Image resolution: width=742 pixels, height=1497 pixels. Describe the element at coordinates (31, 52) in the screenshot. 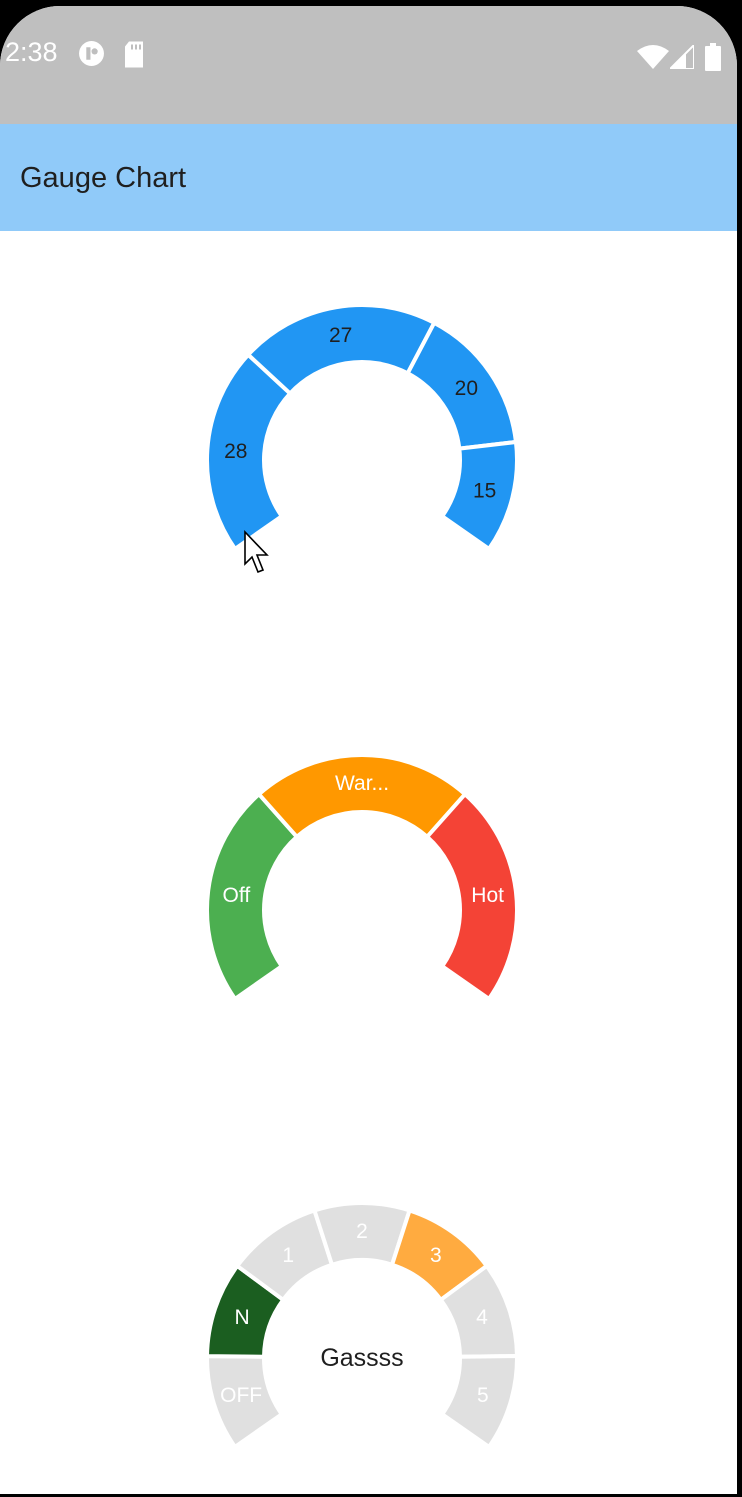

I see `status-time: 2:38` at that location.